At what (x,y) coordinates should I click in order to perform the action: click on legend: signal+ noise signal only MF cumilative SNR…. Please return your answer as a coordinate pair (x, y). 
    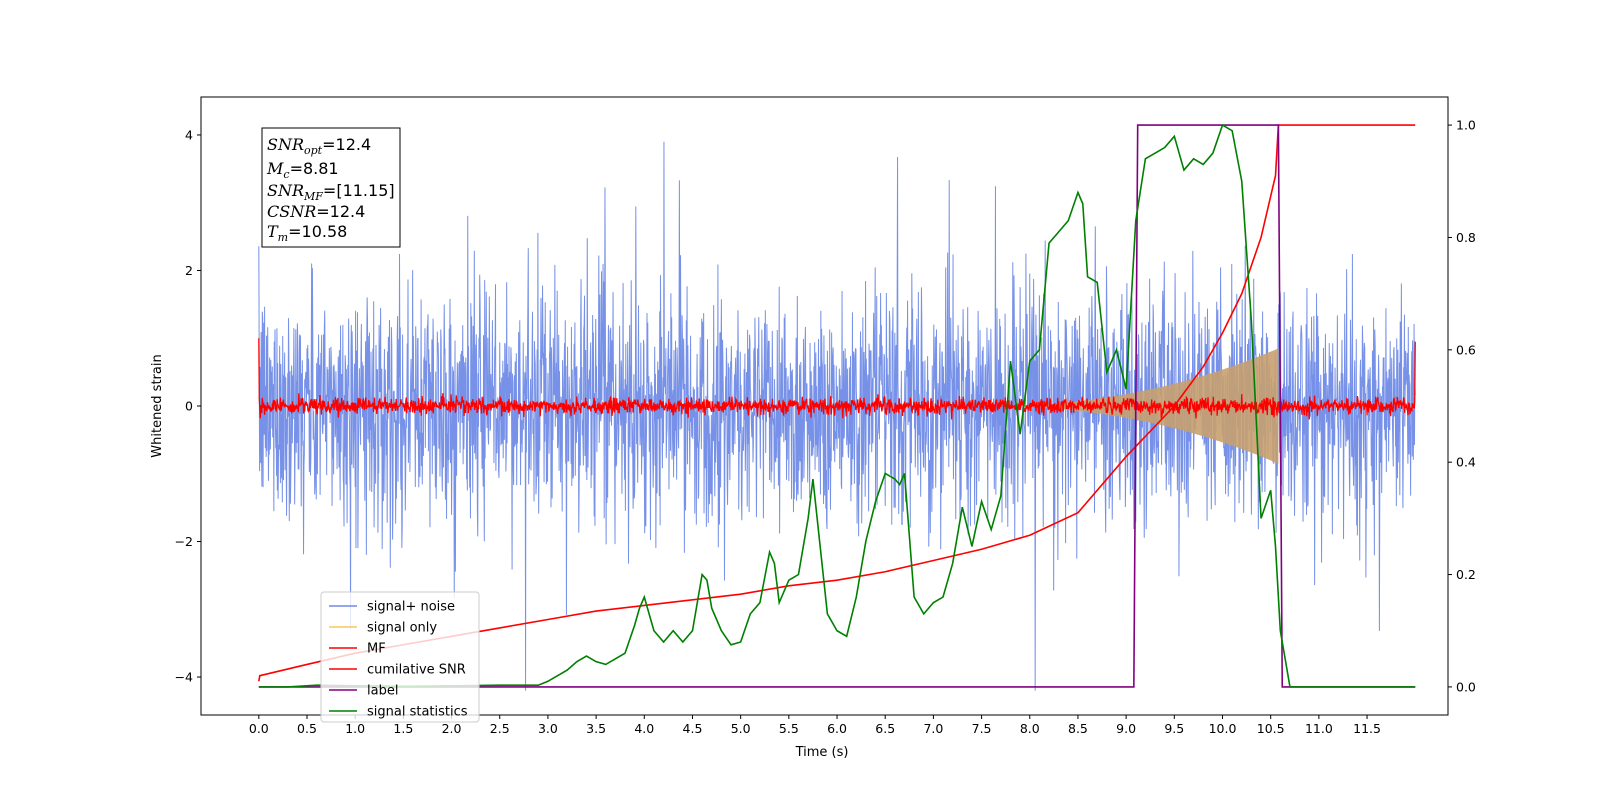
    Looking at the image, I should click on (400, 657).